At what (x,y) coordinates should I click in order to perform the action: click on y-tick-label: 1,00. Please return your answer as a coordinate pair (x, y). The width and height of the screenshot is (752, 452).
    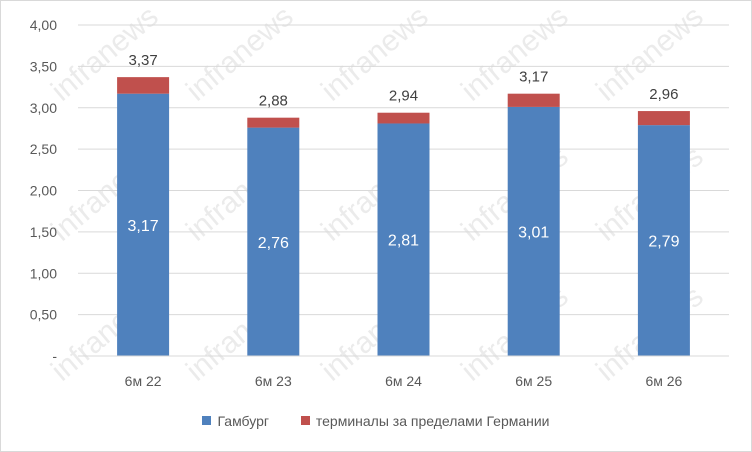
    Looking at the image, I should click on (43, 273).